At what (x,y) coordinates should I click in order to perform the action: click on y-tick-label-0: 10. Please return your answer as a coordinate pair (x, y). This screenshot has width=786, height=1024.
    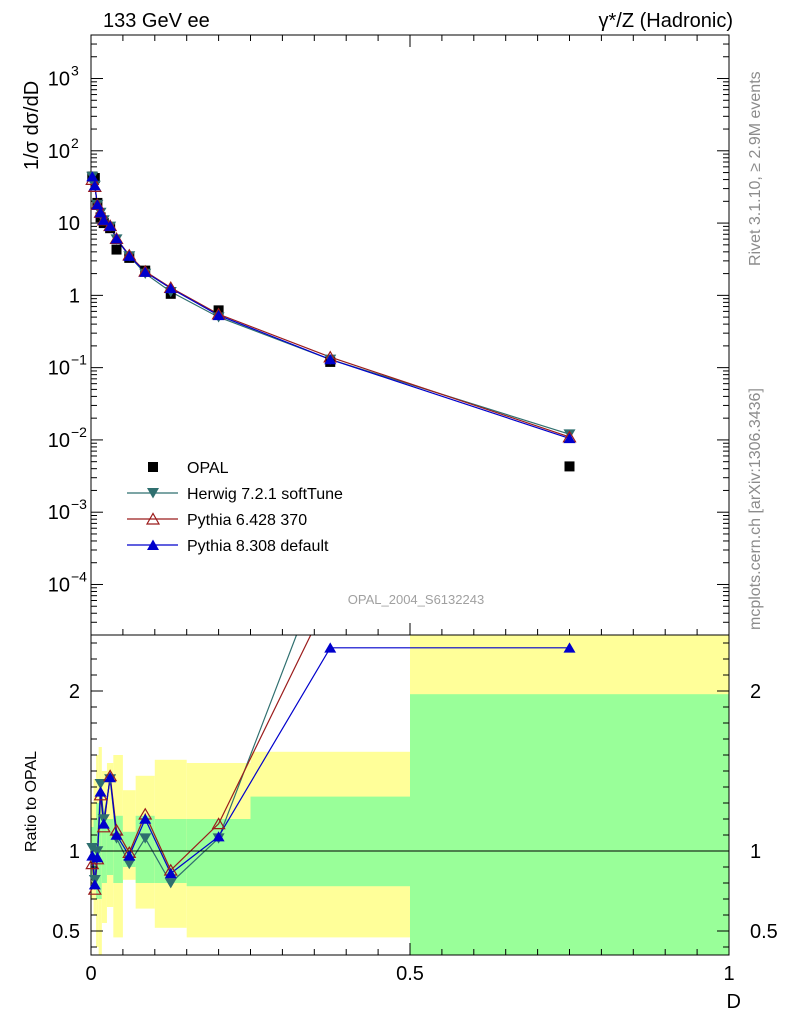
    Looking at the image, I should click on (59, 585).